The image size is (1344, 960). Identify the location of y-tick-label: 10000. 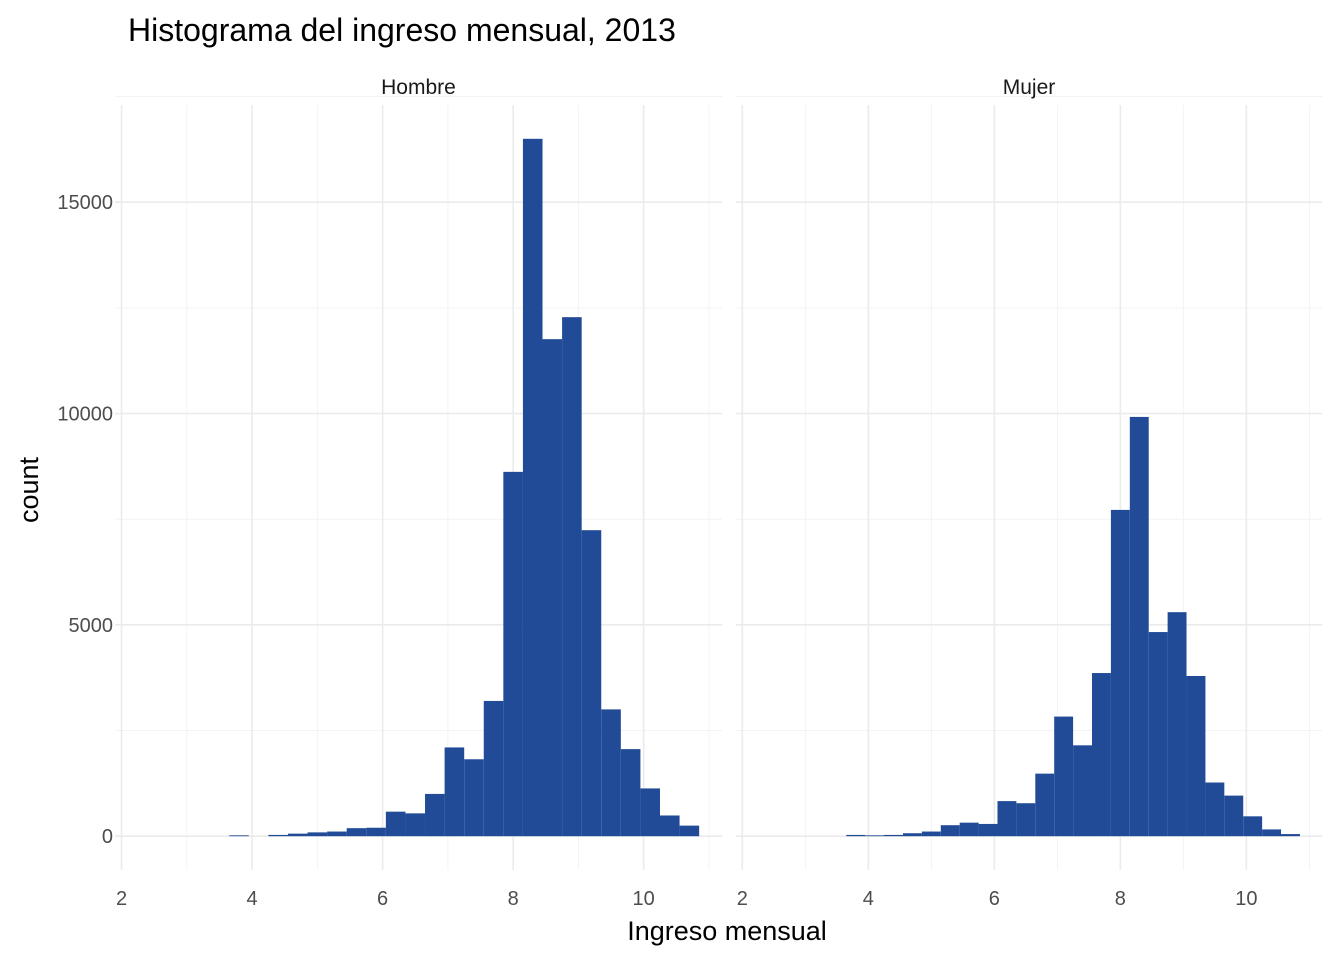
(85, 415).